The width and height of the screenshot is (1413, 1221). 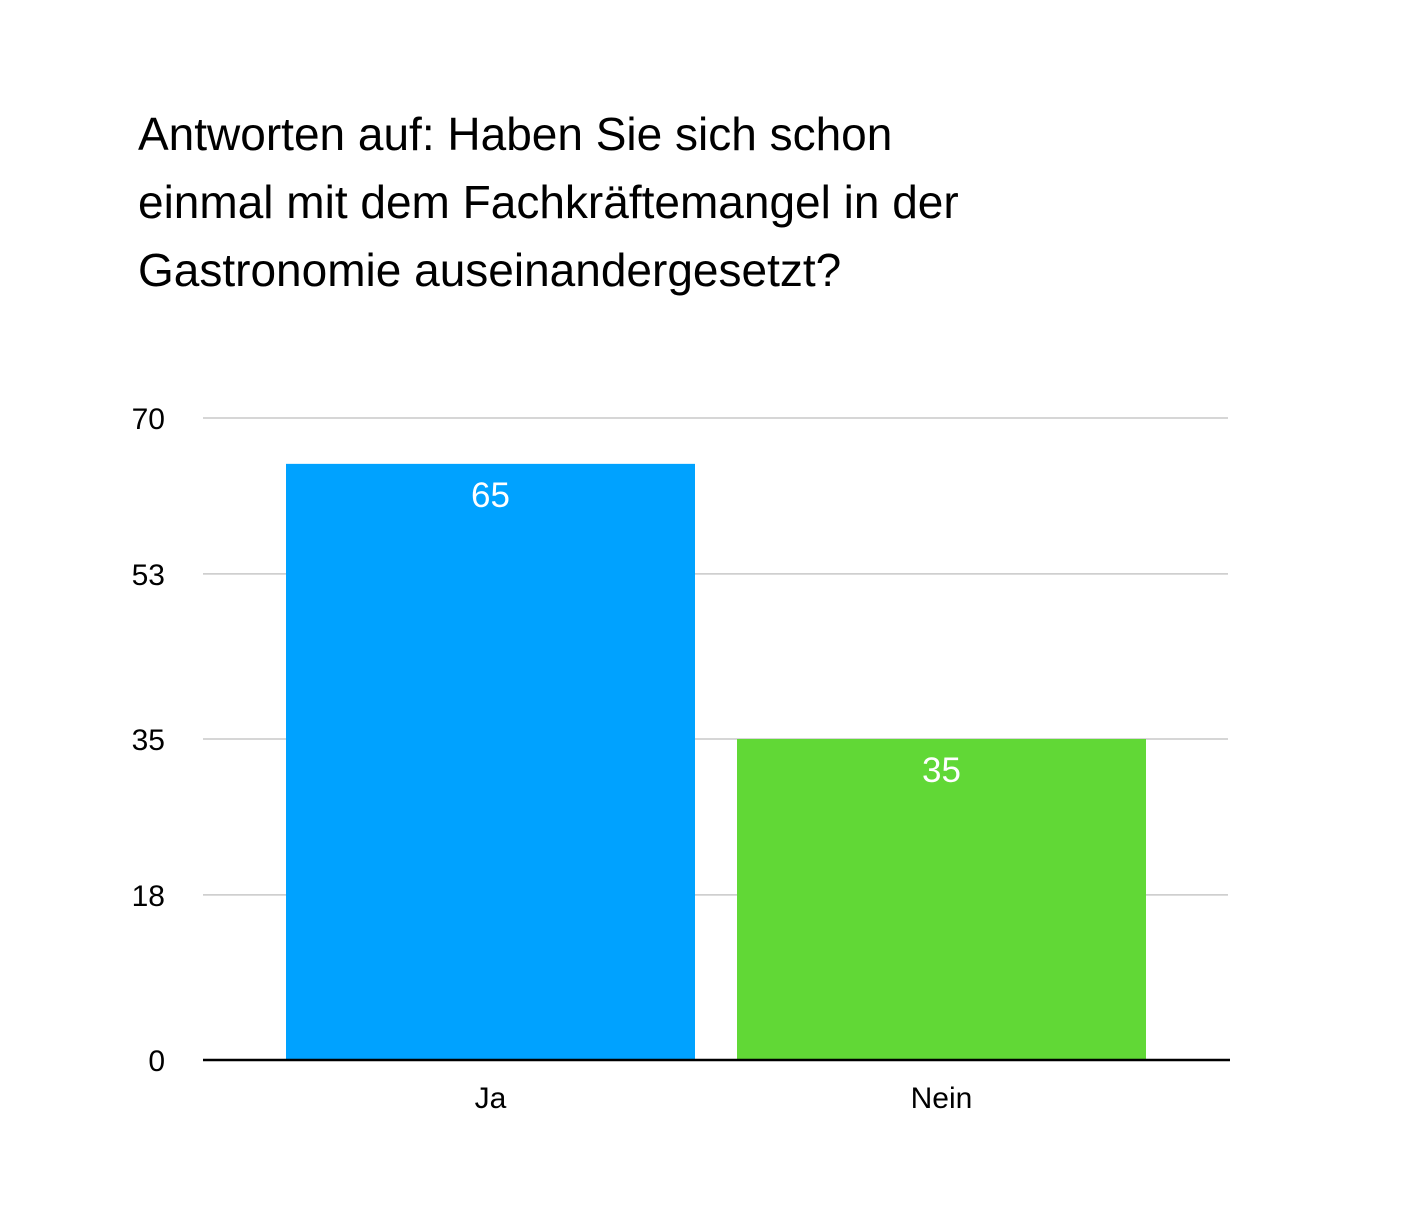 What do you see at coordinates (148, 575) in the screenshot?
I see `y-tick-label: 53` at bounding box center [148, 575].